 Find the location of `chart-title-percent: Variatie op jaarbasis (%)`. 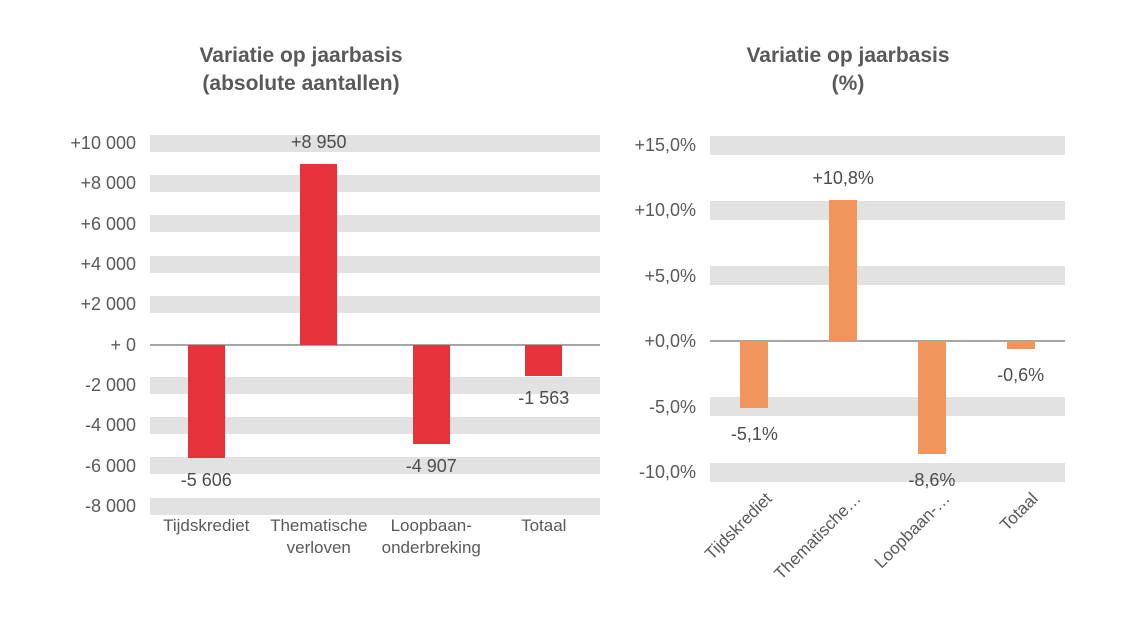

chart-title-percent: Variatie op jaarbasis (%) is located at coordinates (847, 70).